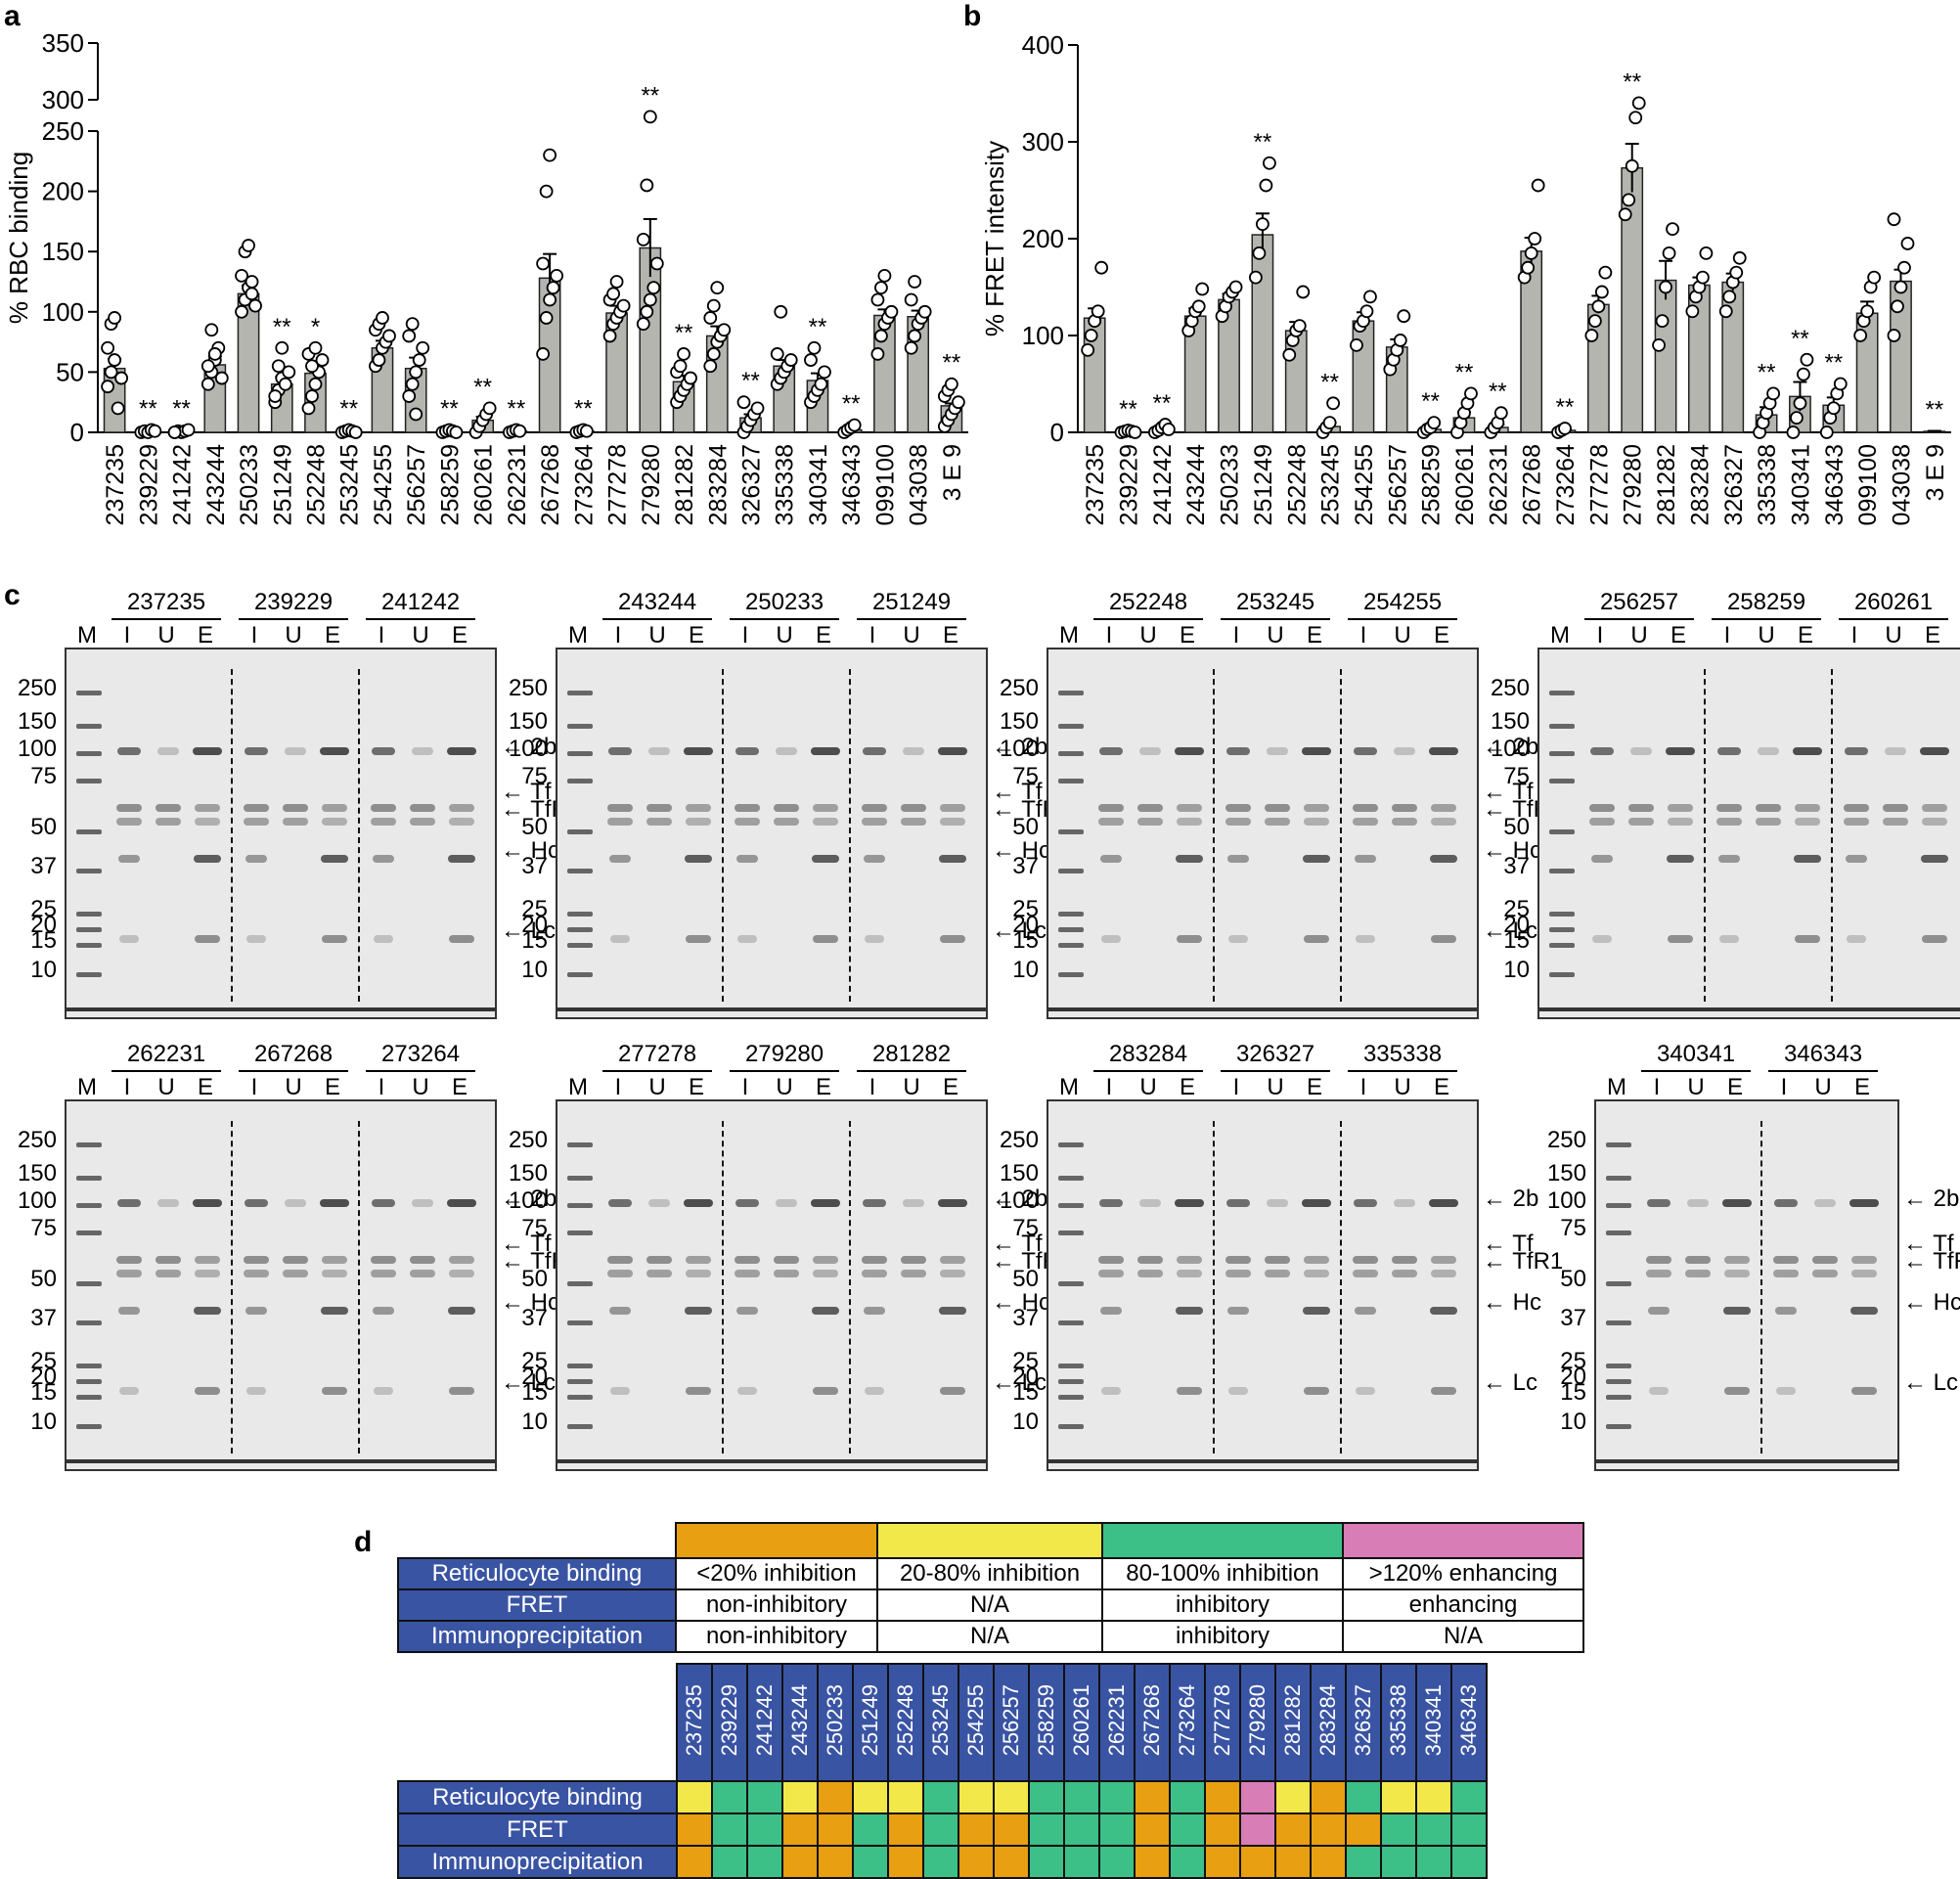 The image size is (1960, 1879). Describe the element at coordinates (1734, 485) in the screenshot. I see `x-tick-label: 326327` at that location.